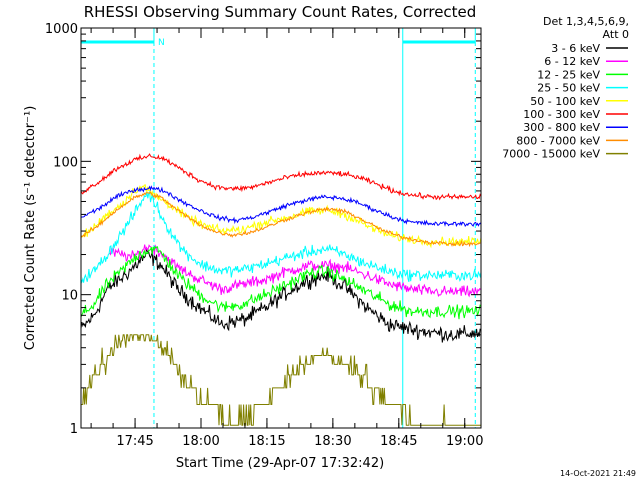  Describe the element at coordinates (65, 162) in the screenshot. I see `y-tick-label: 100` at that location.